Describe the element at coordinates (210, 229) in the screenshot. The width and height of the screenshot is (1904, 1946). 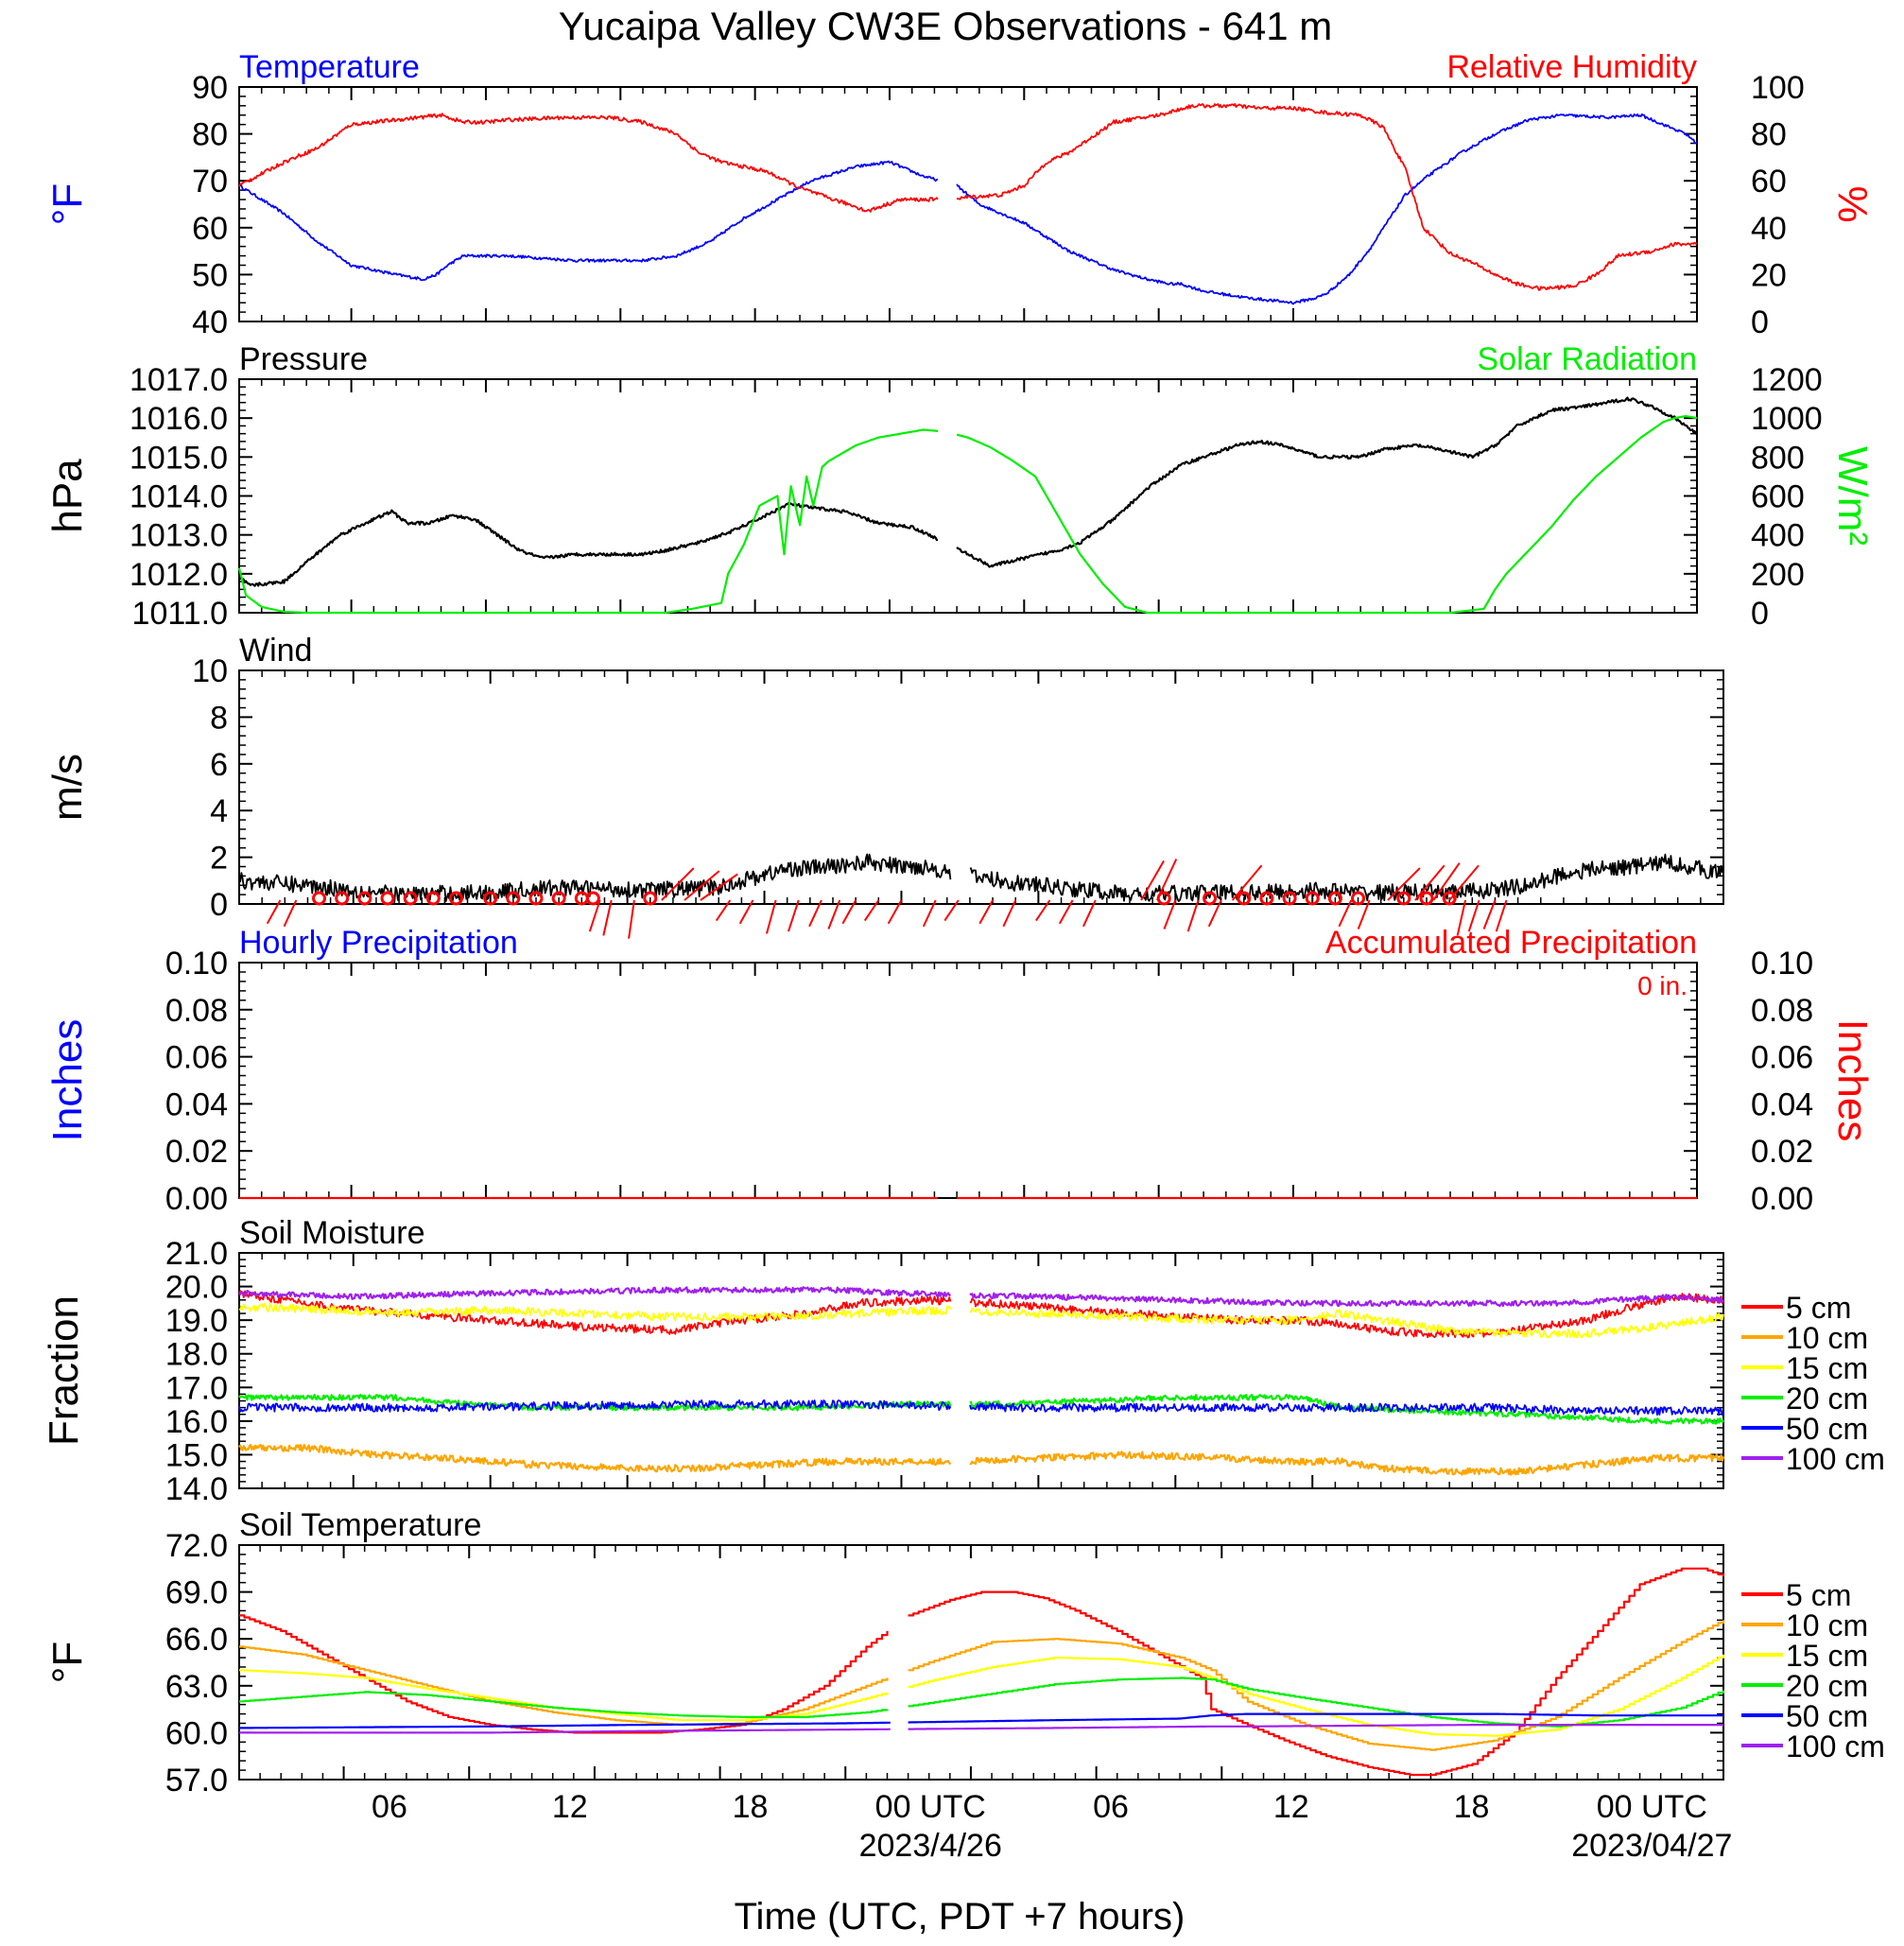
I see `y-tick-label-left: 60` at that location.